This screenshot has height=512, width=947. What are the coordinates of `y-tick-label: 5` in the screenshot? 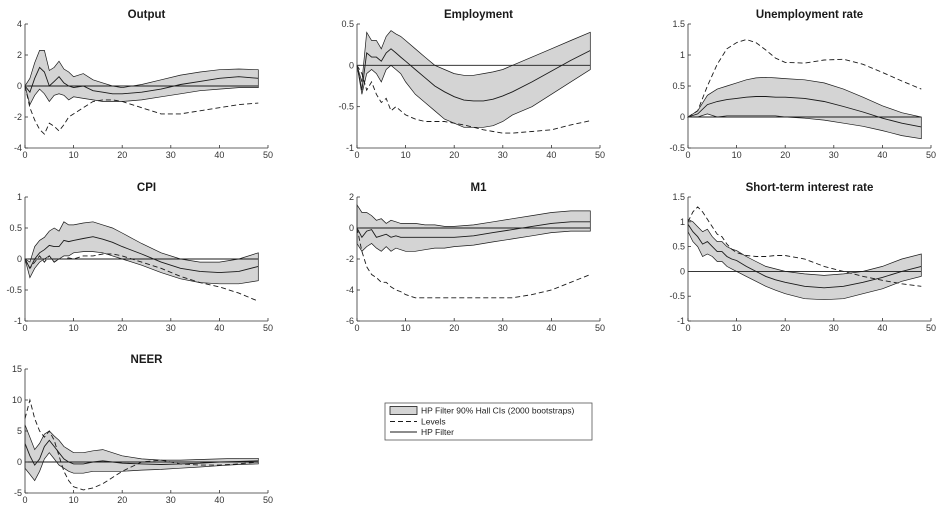 It's located at (19, 431).